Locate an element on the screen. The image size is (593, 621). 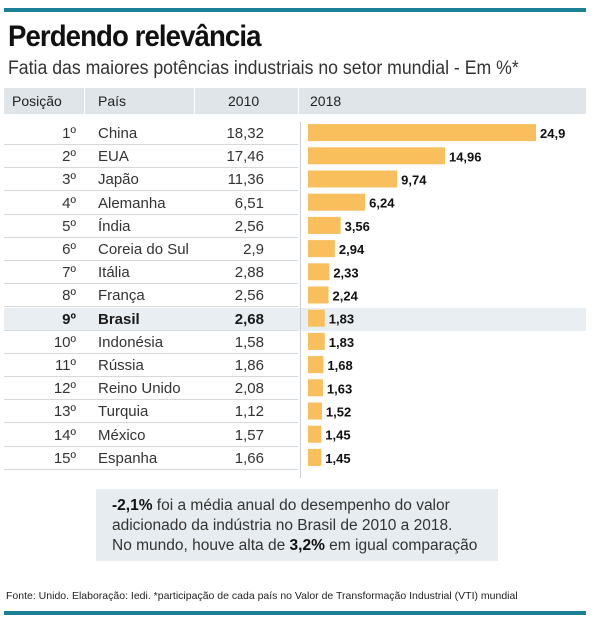
country-label: Turquia is located at coordinates (123, 412).